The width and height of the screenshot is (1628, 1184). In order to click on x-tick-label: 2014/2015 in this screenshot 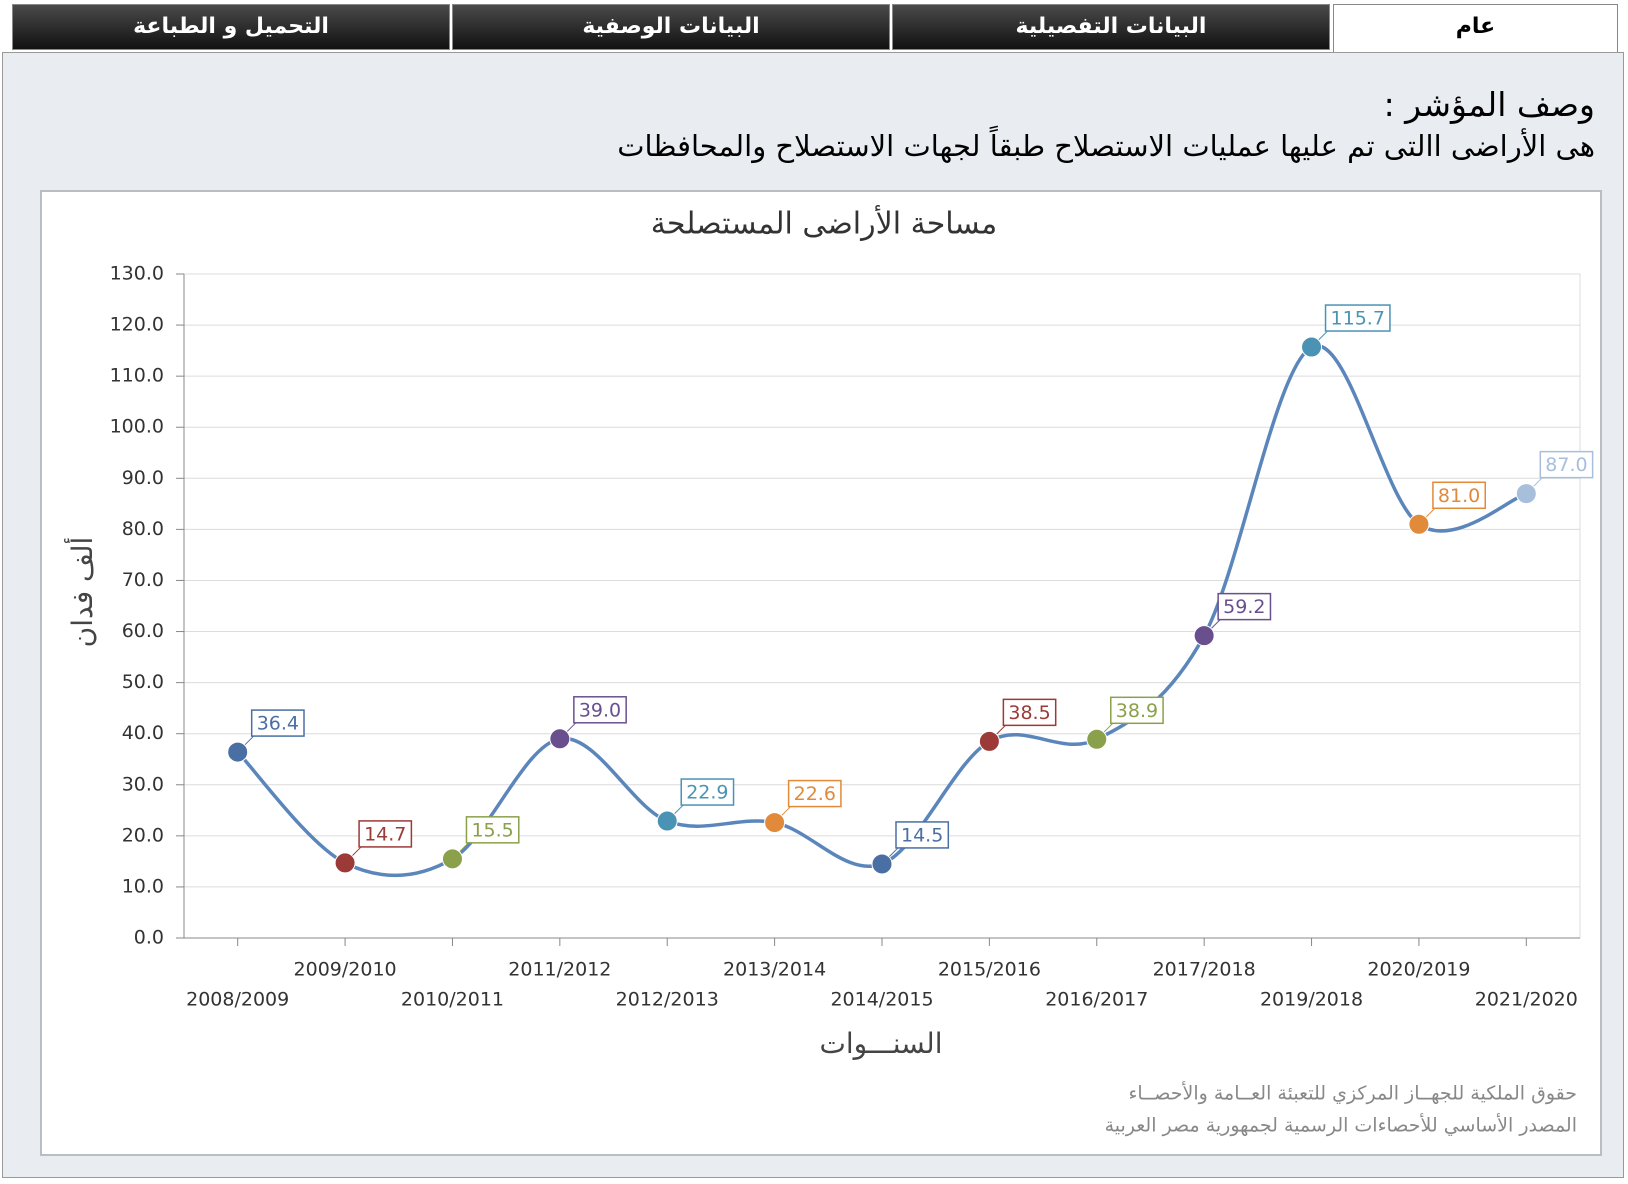, I will do `click(881, 1000)`.